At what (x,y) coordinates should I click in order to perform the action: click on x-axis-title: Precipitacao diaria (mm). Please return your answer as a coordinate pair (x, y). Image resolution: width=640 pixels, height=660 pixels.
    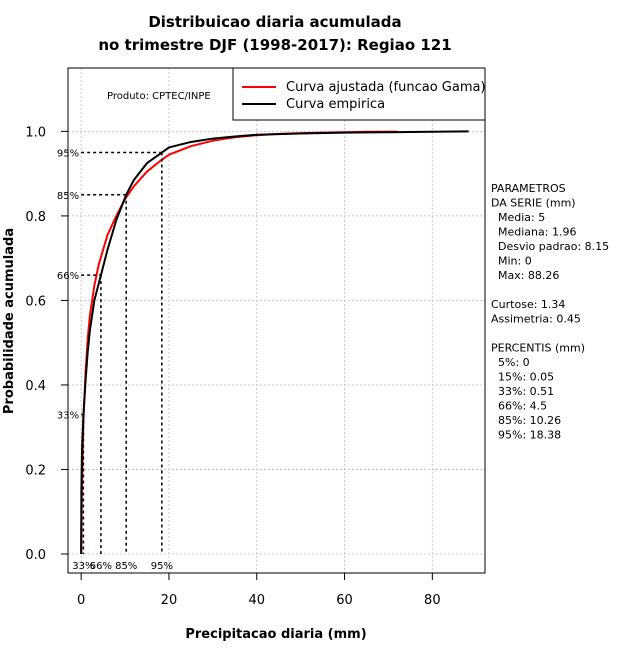
    Looking at the image, I should click on (275, 634).